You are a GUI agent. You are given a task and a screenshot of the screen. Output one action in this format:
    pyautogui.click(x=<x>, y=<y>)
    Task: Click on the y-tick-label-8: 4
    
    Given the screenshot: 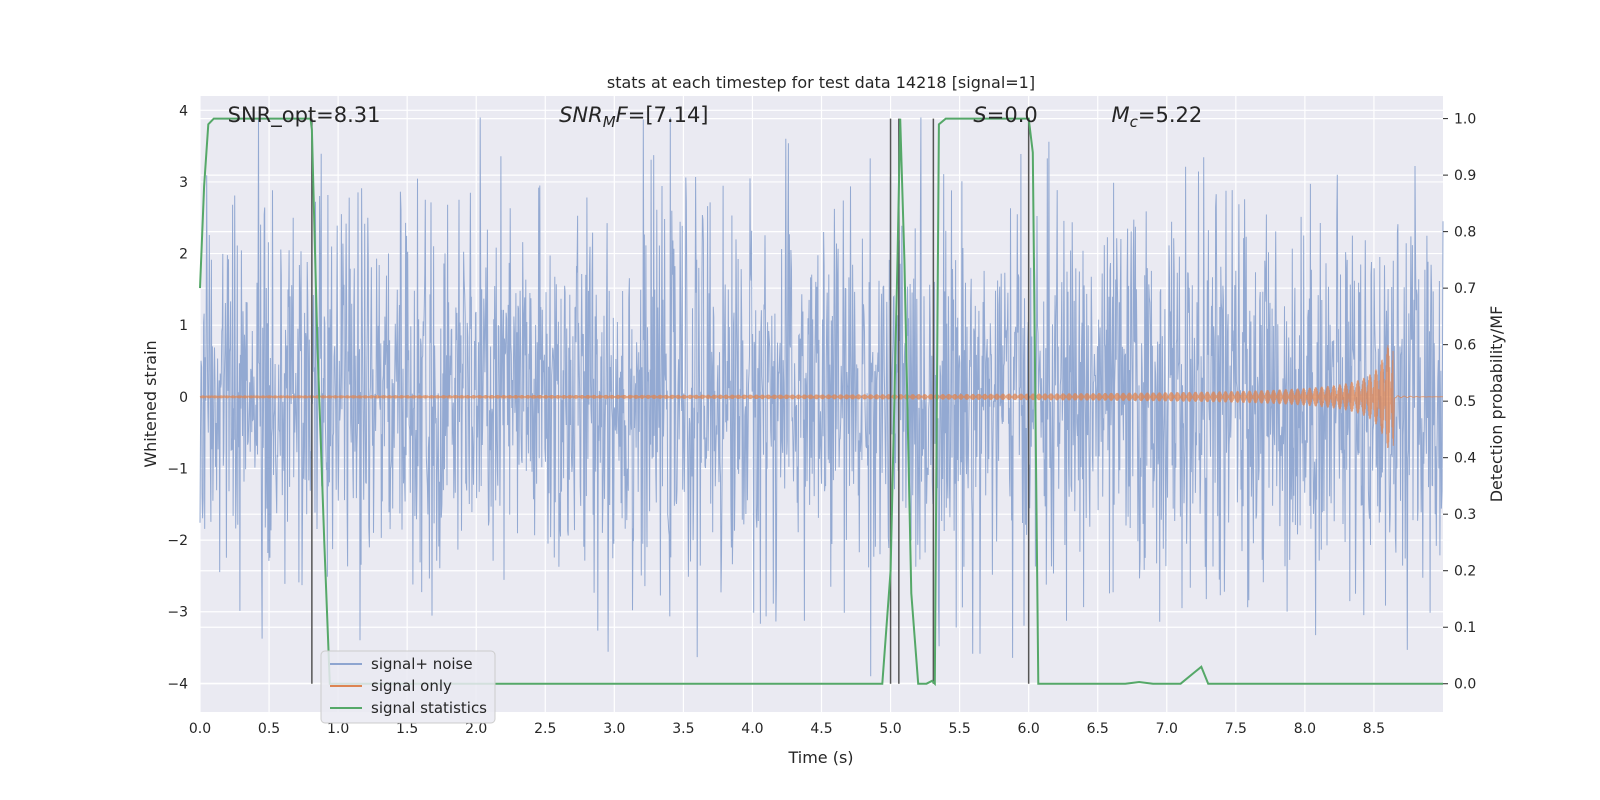 What is the action you would take?
    pyautogui.click(x=183, y=111)
    